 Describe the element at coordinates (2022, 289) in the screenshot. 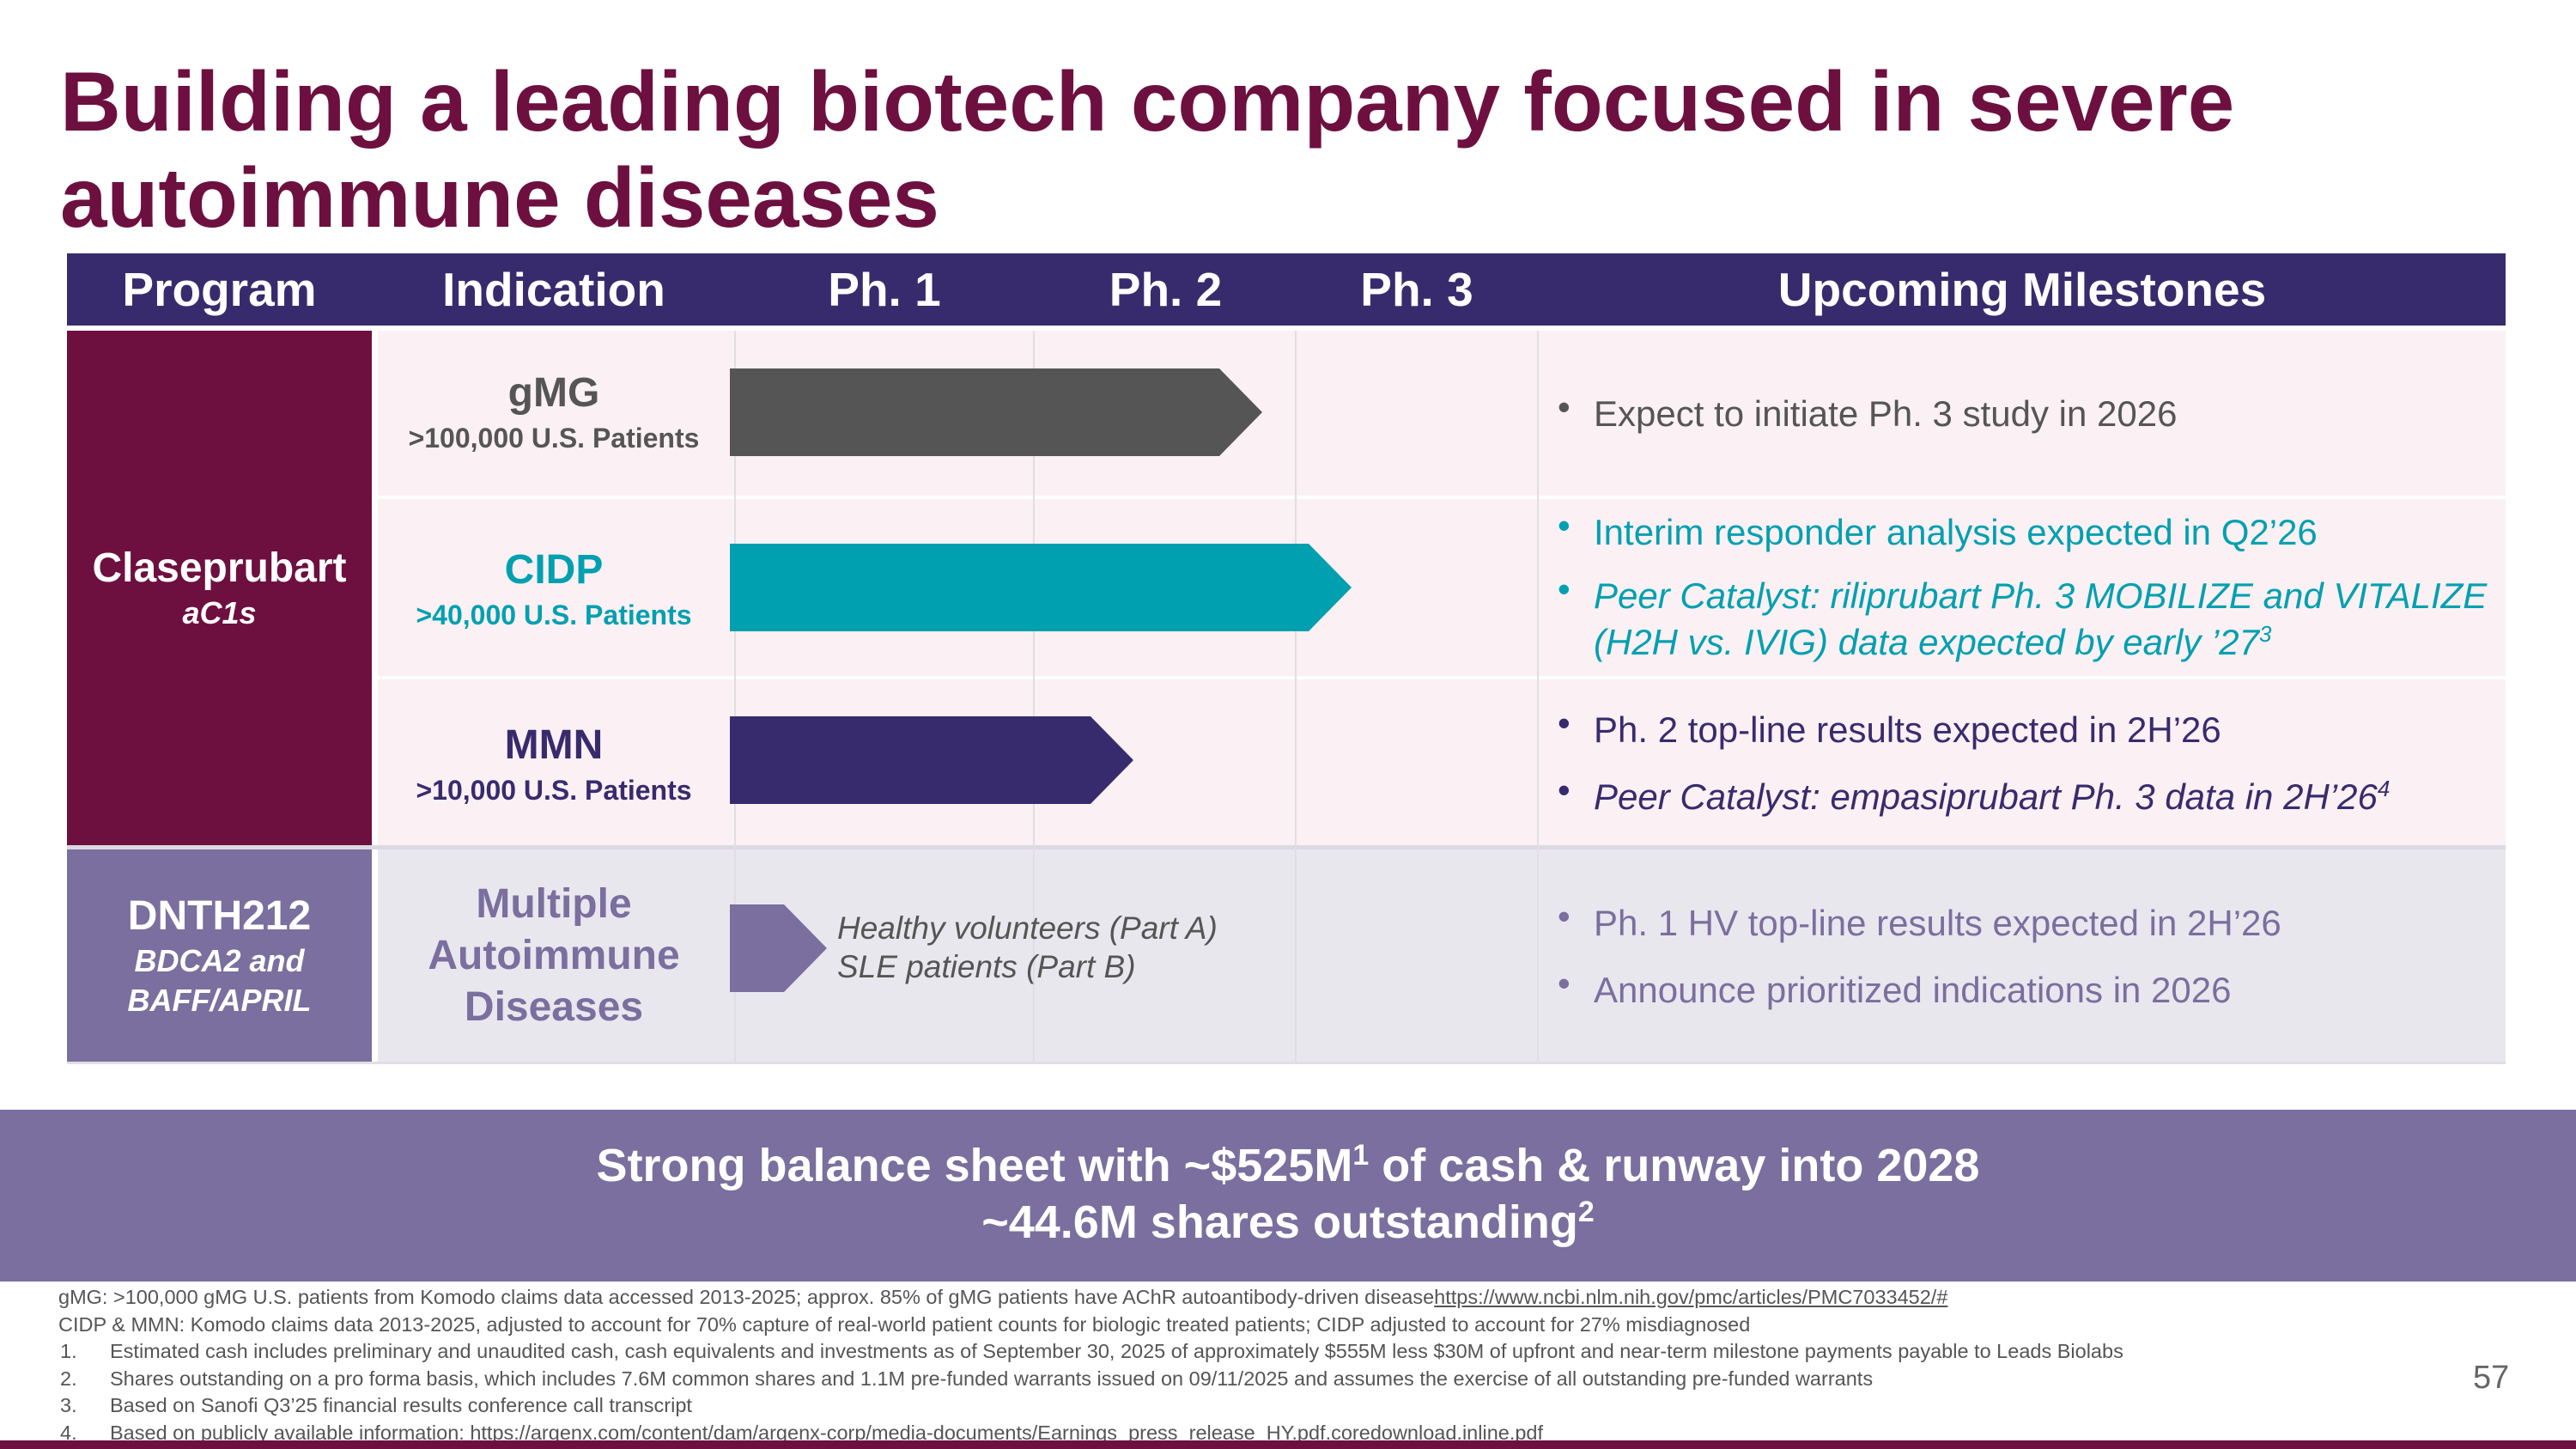

I see `header-milestones: Upcoming Milestones` at that location.